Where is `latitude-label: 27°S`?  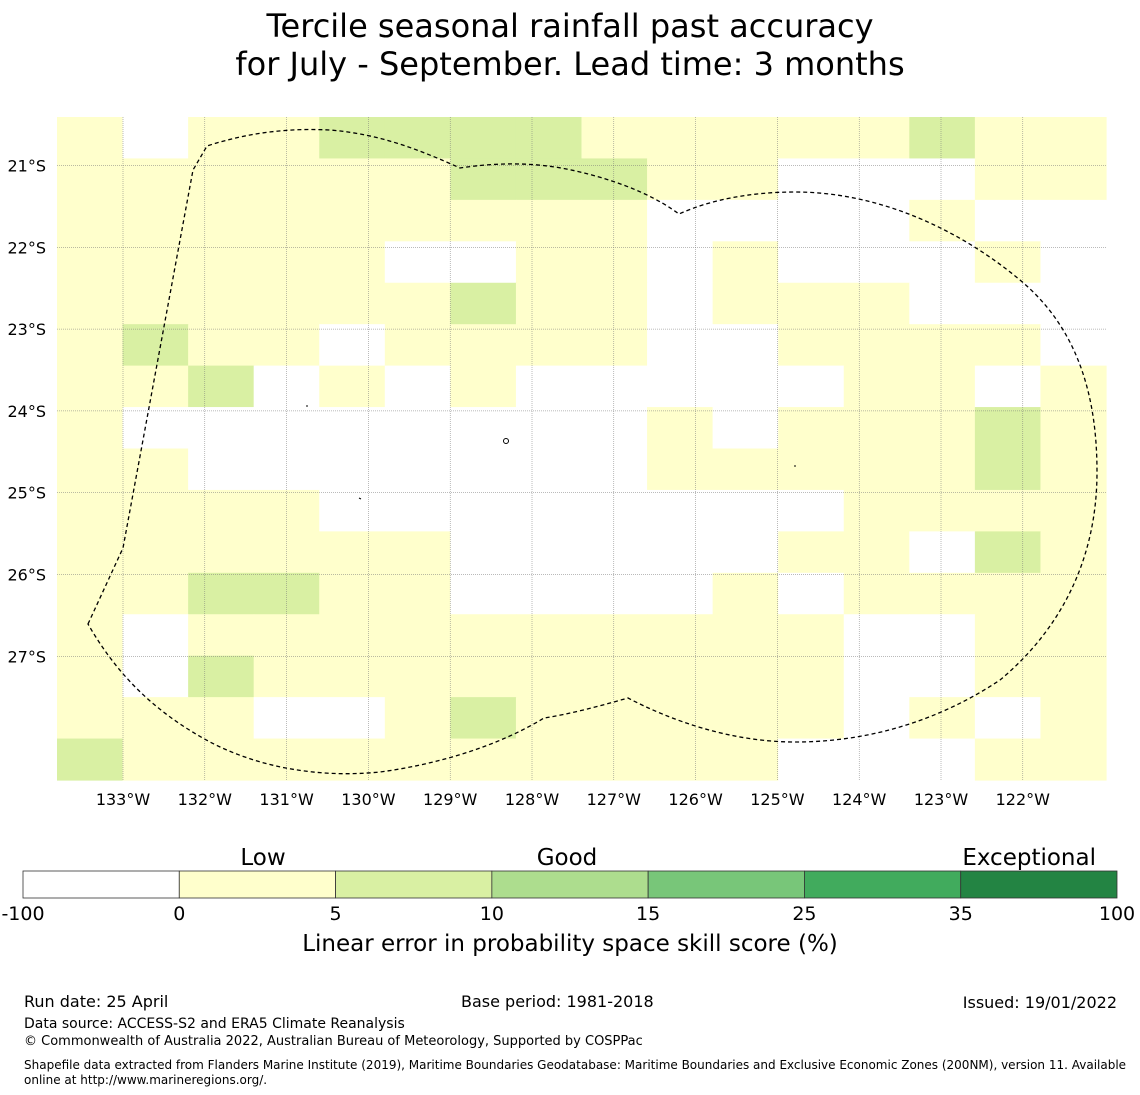 latitude-label: 27°S is located at coordinates (26, 656).